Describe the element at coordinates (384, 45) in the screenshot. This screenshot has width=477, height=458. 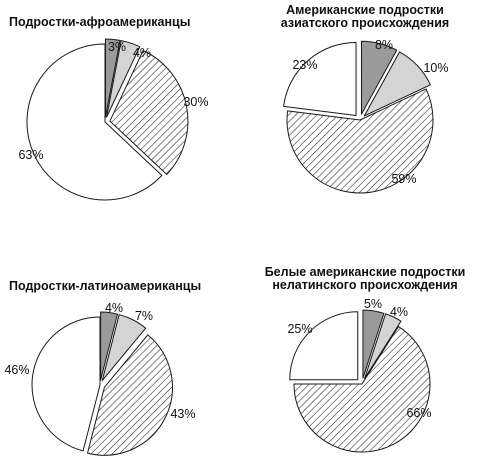
I see `slice-label: 8%` at that location.